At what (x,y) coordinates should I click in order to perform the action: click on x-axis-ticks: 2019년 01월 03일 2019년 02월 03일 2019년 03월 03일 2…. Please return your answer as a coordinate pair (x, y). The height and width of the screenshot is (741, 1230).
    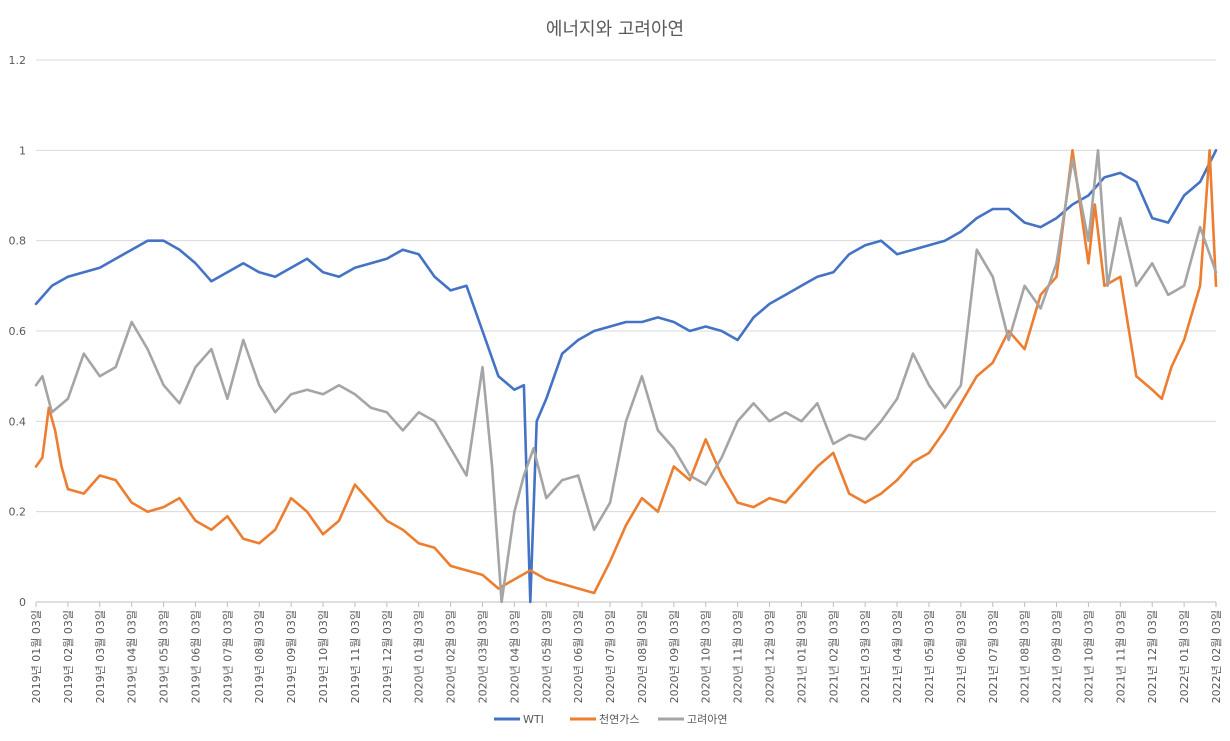
    Looking at the image, I should click on (626, 652).